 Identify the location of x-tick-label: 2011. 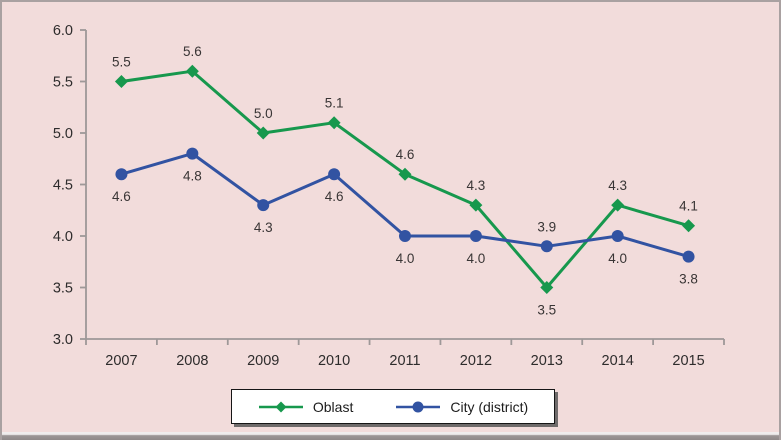
(404, 361).